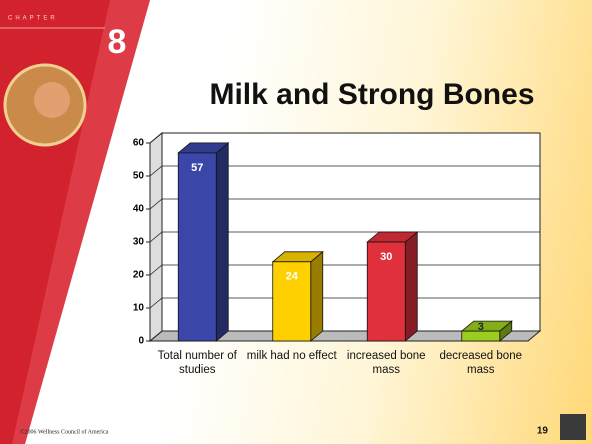  What do you see at coordinates (291, 356) in the screenshot?
I see `x-tick-label: milk had no effect` at bounding box center [291, 356].